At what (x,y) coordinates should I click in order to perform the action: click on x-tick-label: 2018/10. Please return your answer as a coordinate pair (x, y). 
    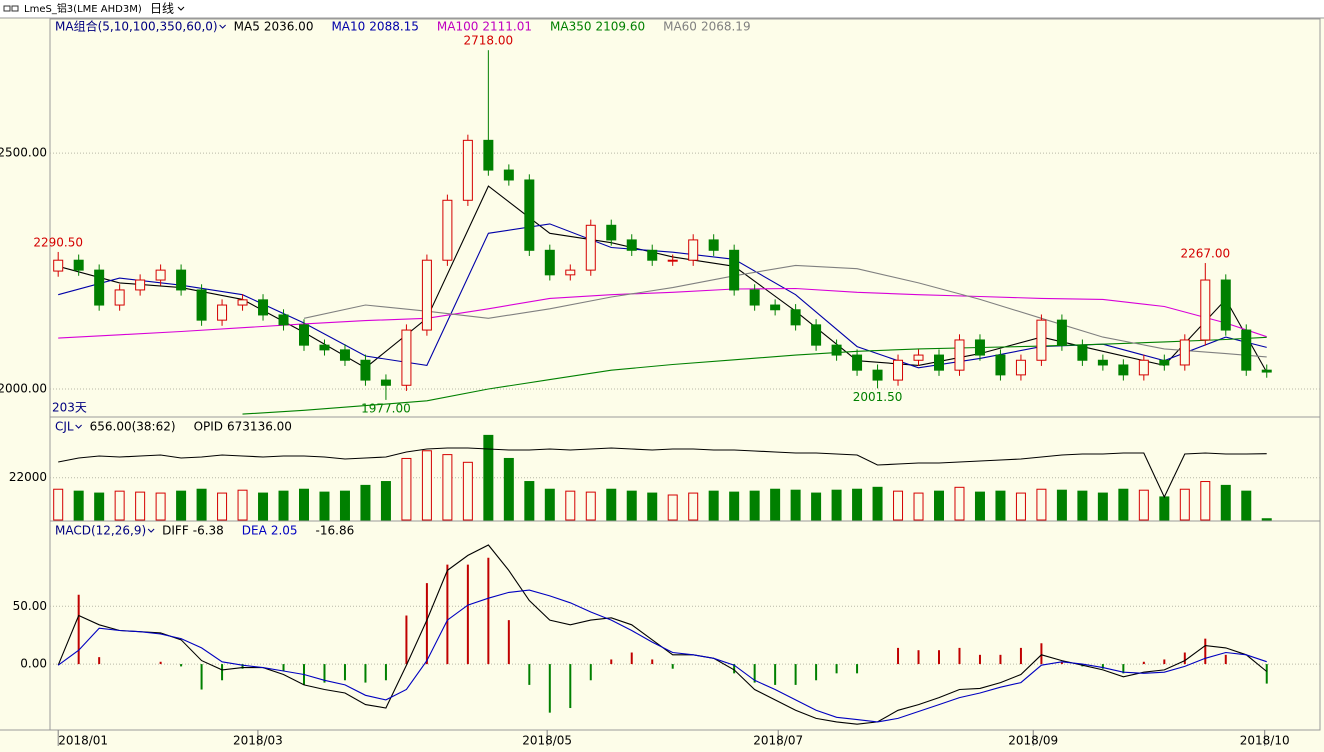
    Looking at the image, I should click on (1265, 741).